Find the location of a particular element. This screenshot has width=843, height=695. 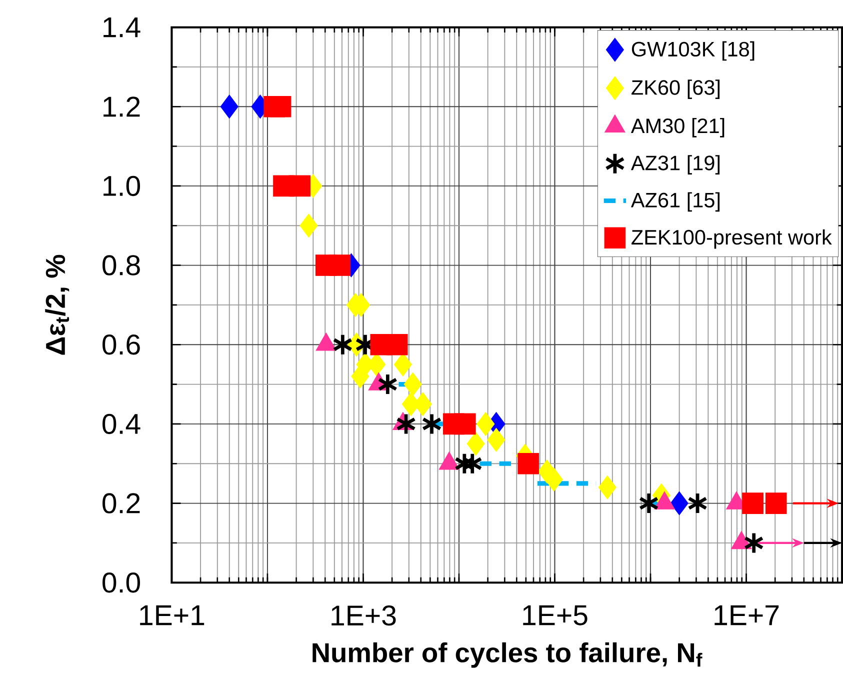

legend-label: AM30 [21] is located at coordinates (677, 128).